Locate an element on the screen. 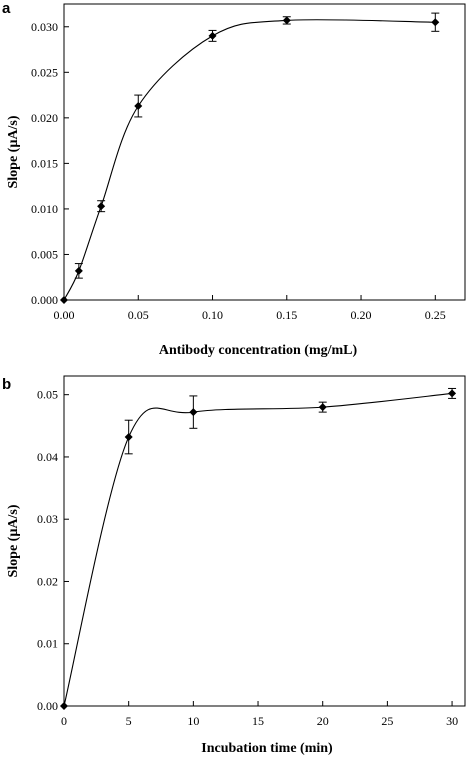  x-tick-label-a: 0.05 is located at coordinates (138, 315).